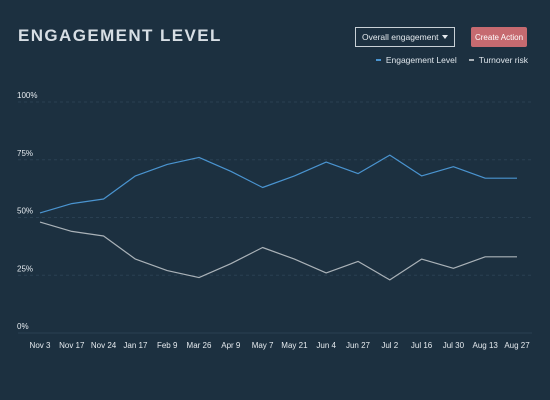 Image resolution: width=550 pixels, height=400 pixels. What do you see at coordinates (326, 345) in the screenshot?
I see `x-tick-label: Jun 4` at bounding box center [326, 345].